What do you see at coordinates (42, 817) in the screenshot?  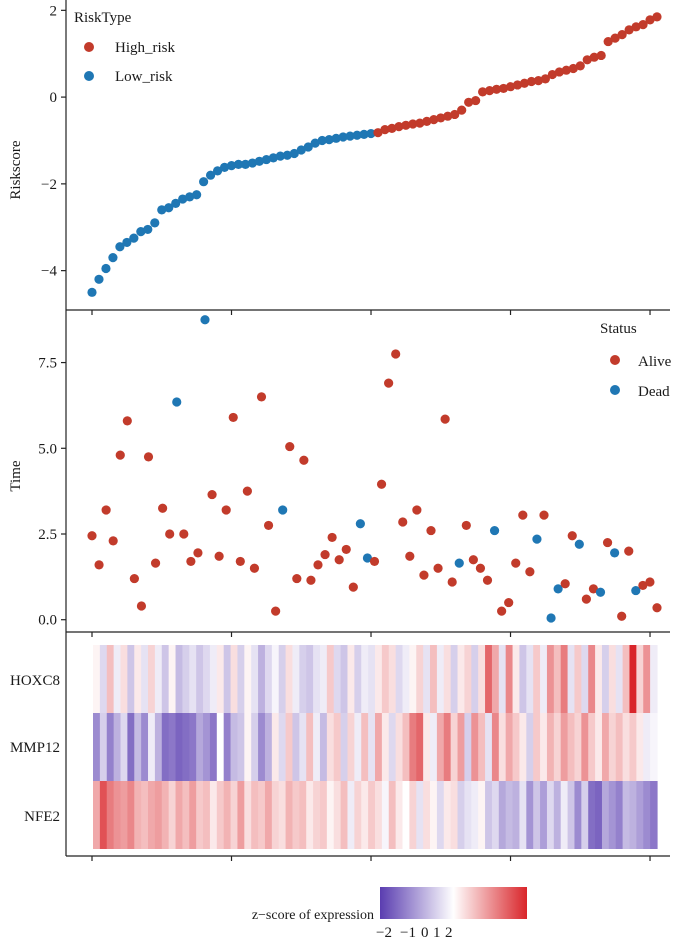 I see `heatmap-row-label-nfe2: NFE2` at bounding box center [42, 817].